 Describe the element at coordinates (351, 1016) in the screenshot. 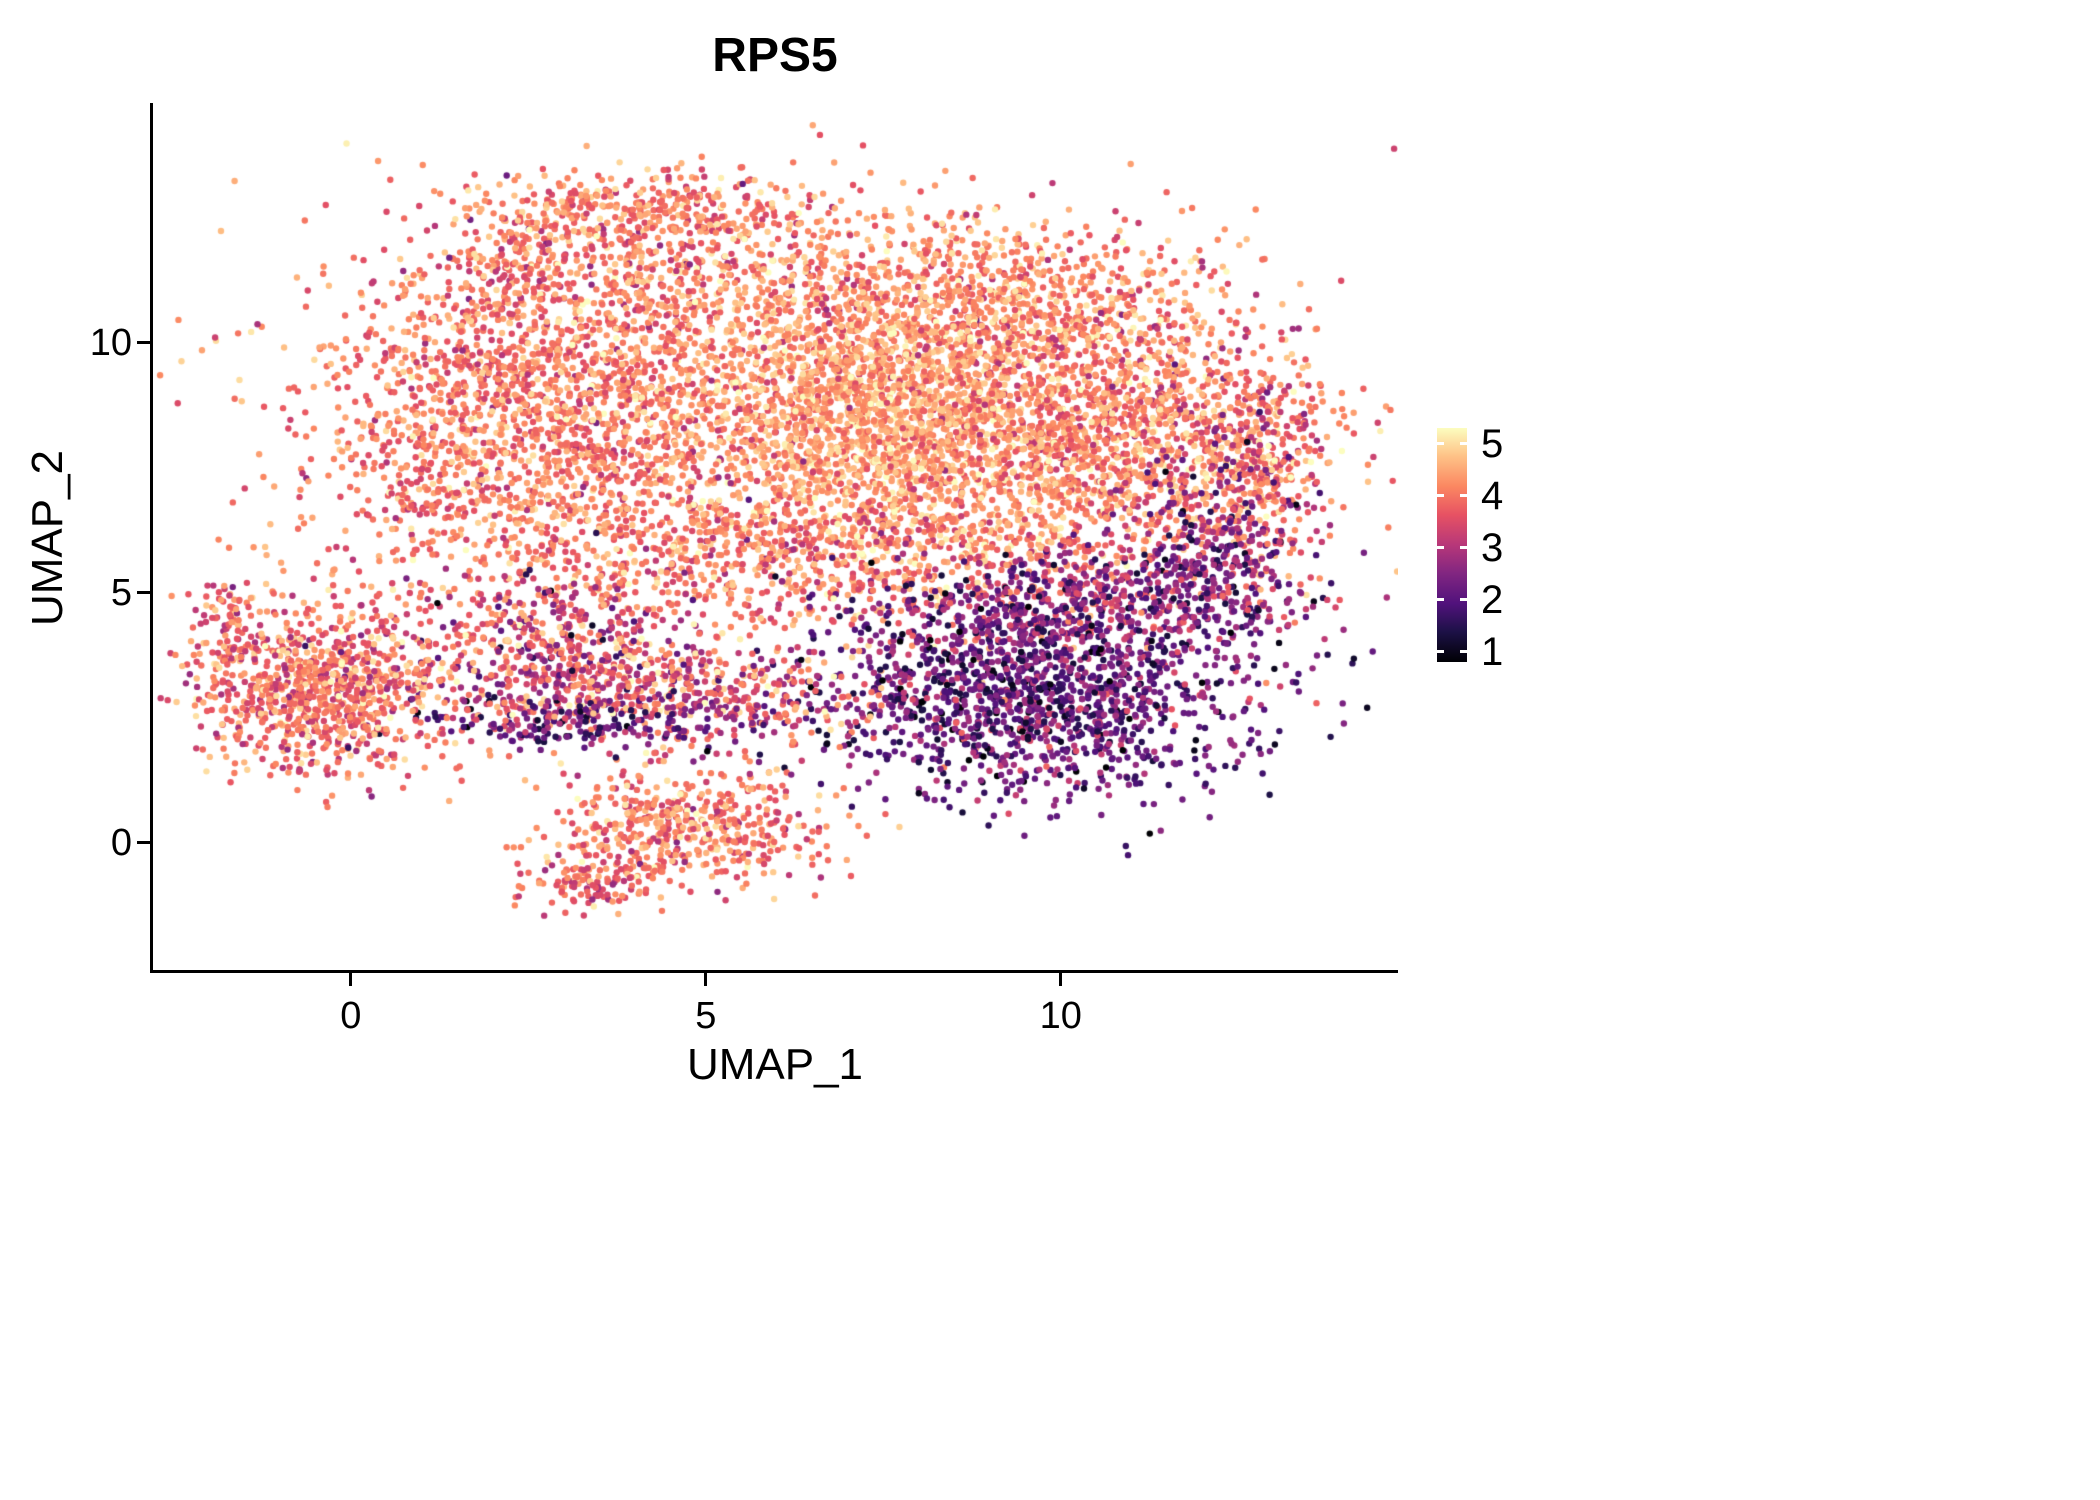

I see `x-tick-label: 0` at that location.